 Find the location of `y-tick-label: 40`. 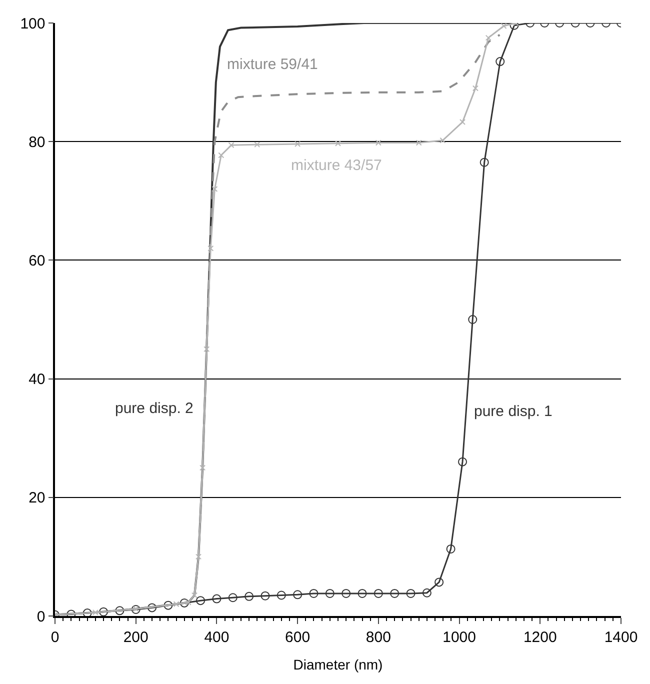

y-tick-label: 40 is located at coordinates (37, 379).